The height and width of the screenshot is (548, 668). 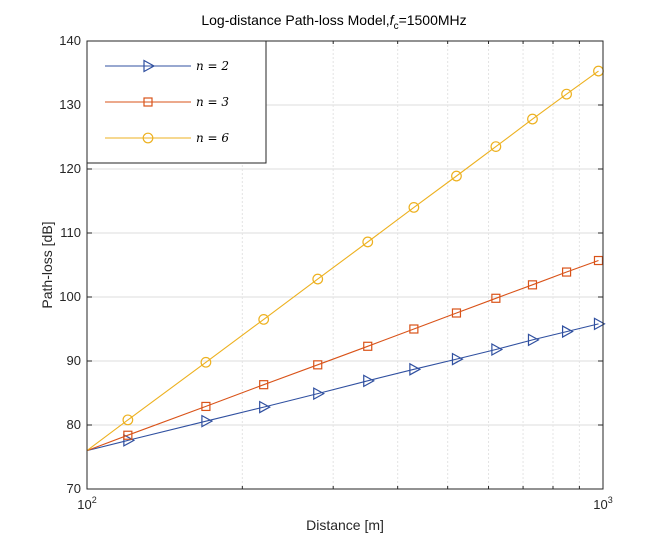 I want to click on title-main: Log-distance Path-loss Model,, so click(x=295, y=20).